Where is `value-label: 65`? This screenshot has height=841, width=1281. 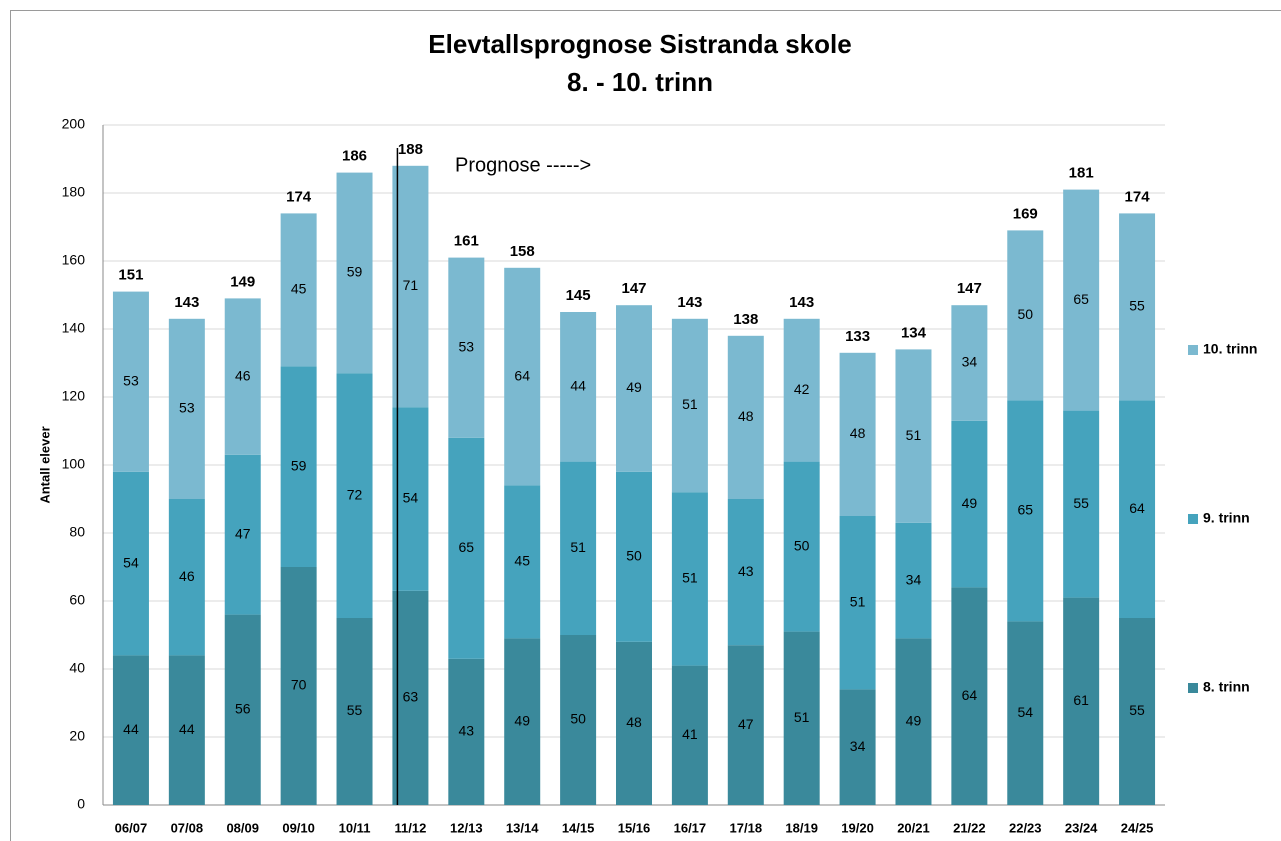
value-label: 65 is located at coordinates (1081, 299).